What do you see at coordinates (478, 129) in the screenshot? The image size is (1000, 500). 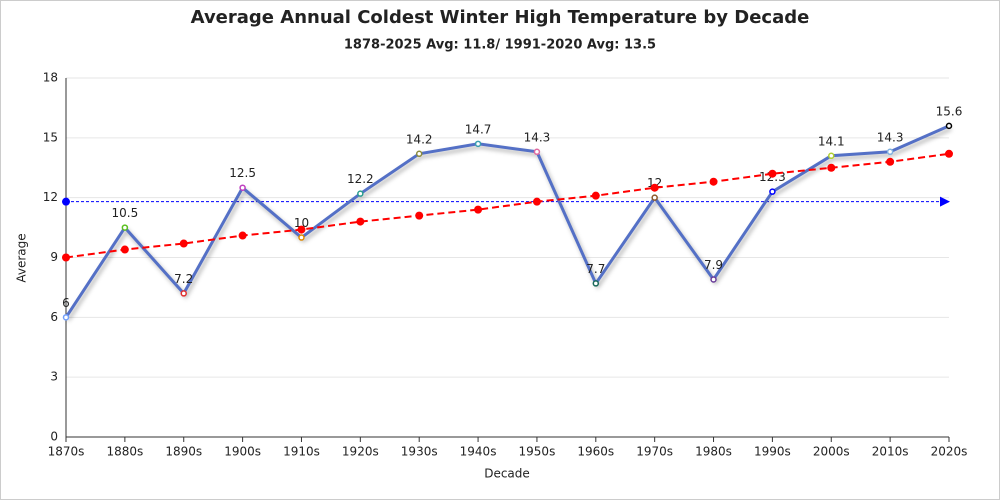 I see `data-label: 14.7` at bounding box center [478, 129].